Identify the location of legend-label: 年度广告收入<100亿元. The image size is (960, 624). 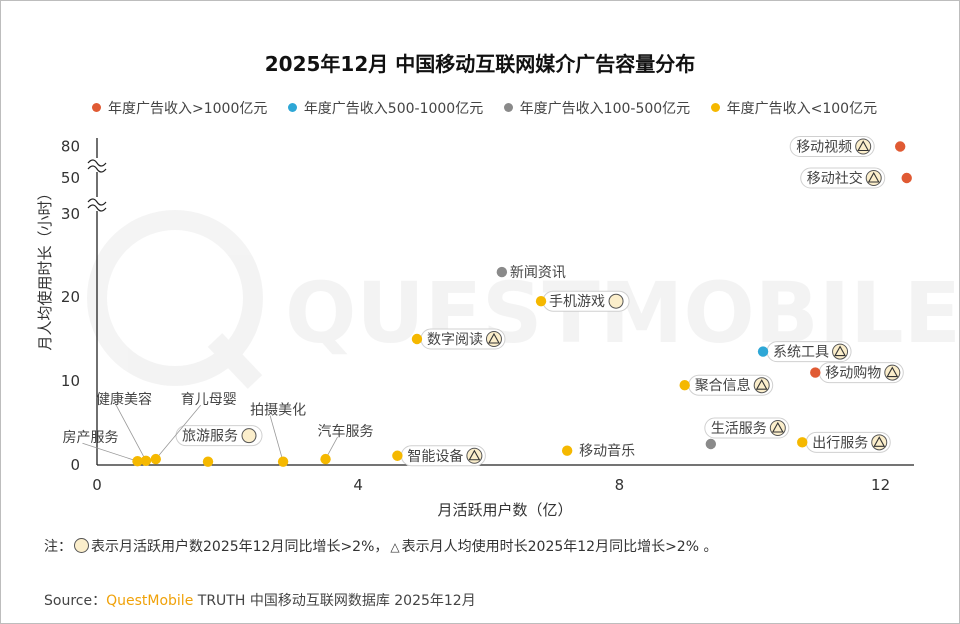
(802, 109).